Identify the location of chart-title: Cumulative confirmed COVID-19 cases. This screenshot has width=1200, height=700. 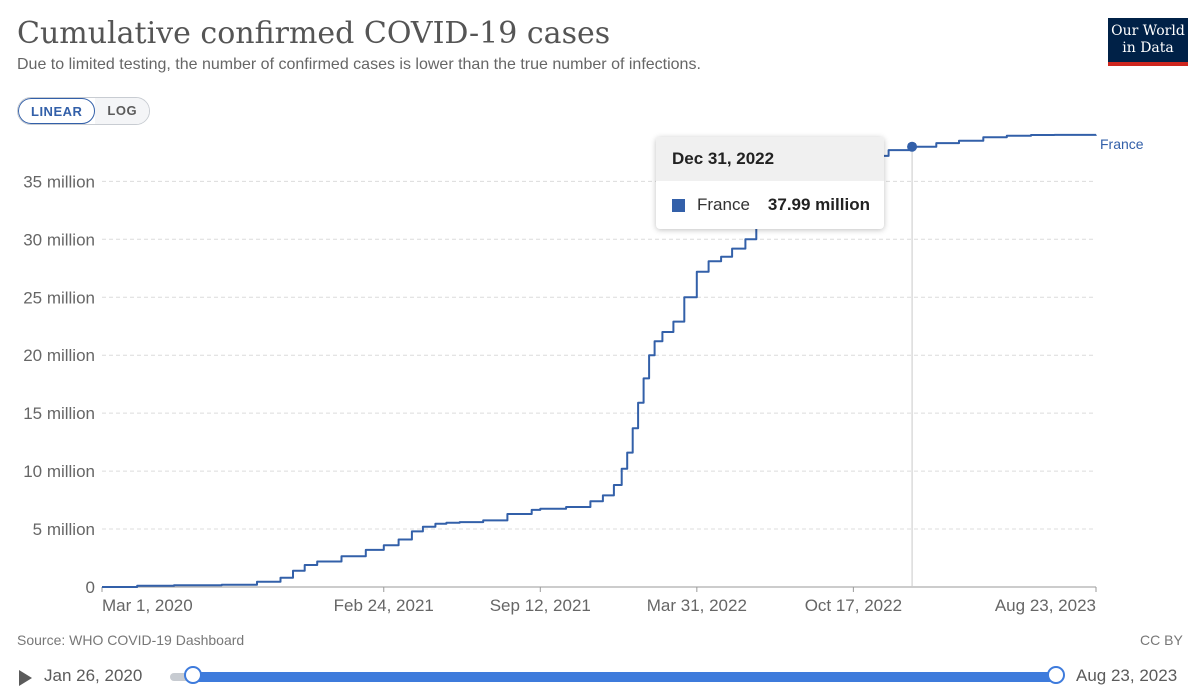
(314, 33).